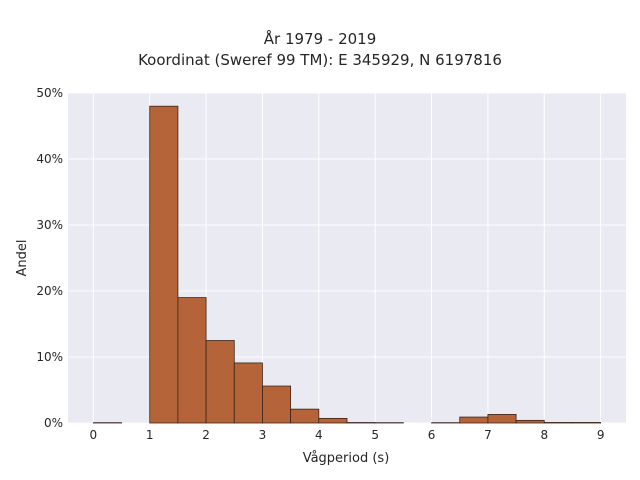 The width and height of the screenshot is (640, 480). I want to click on x-axis-label: Vågperiod (s), so click(346, 458).